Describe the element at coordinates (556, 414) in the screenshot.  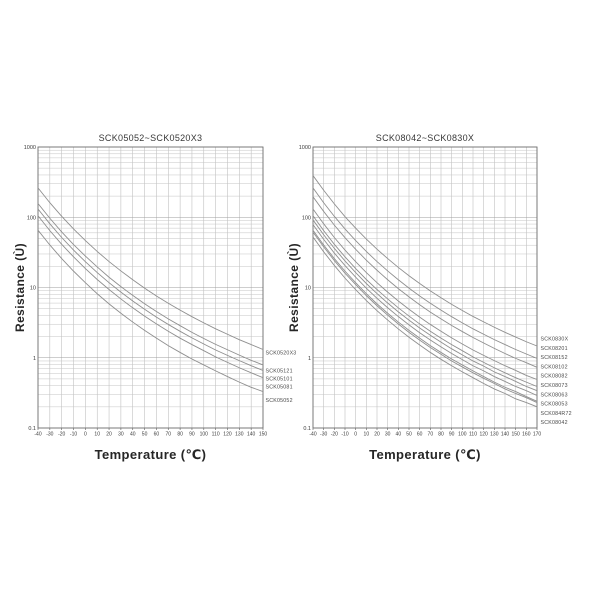
I see `legend-label: SCK084R72` at that location.